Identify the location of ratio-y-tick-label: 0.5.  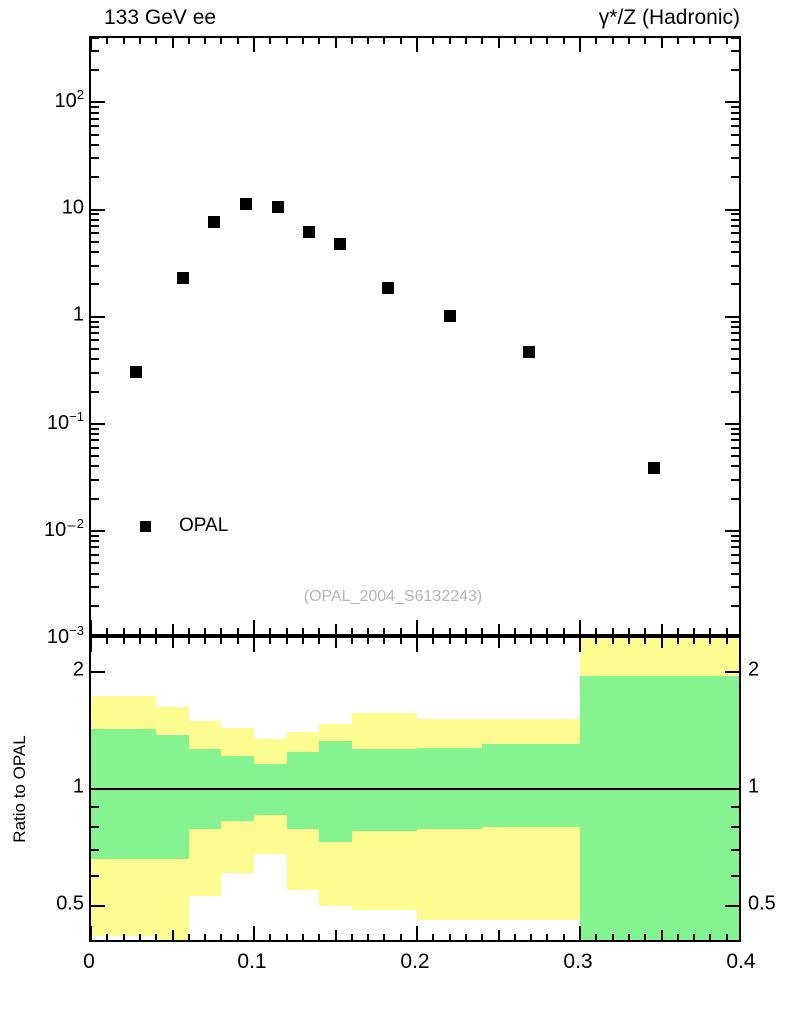
(762, 903).